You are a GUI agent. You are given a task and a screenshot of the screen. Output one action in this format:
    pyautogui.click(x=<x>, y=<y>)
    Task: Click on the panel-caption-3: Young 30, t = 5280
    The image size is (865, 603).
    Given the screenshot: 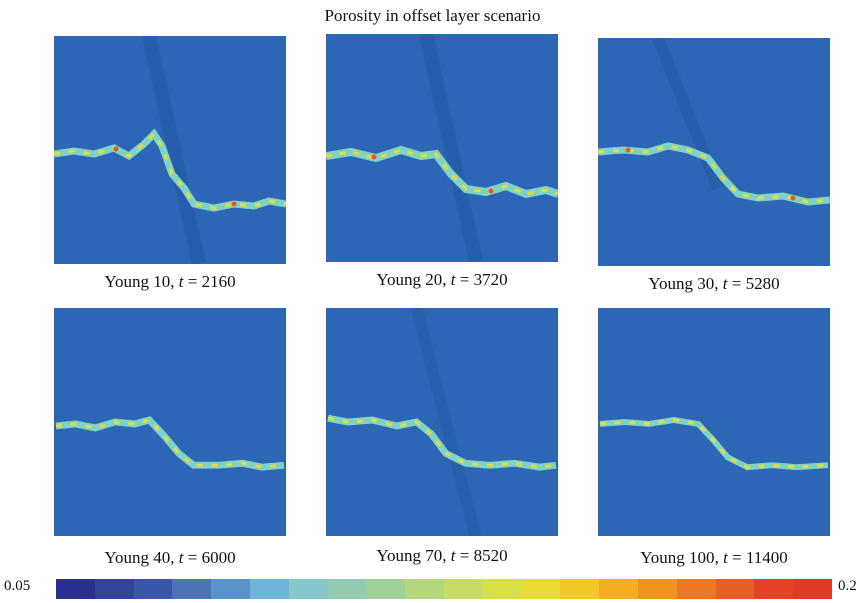 What is the action you would take?
    pyautogui.click(x=714, y=283)
    